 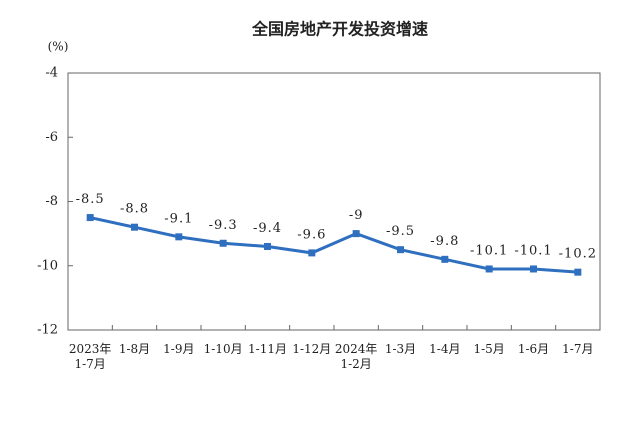 I want to click on y-unit: (%), so click(x=58, y=47).